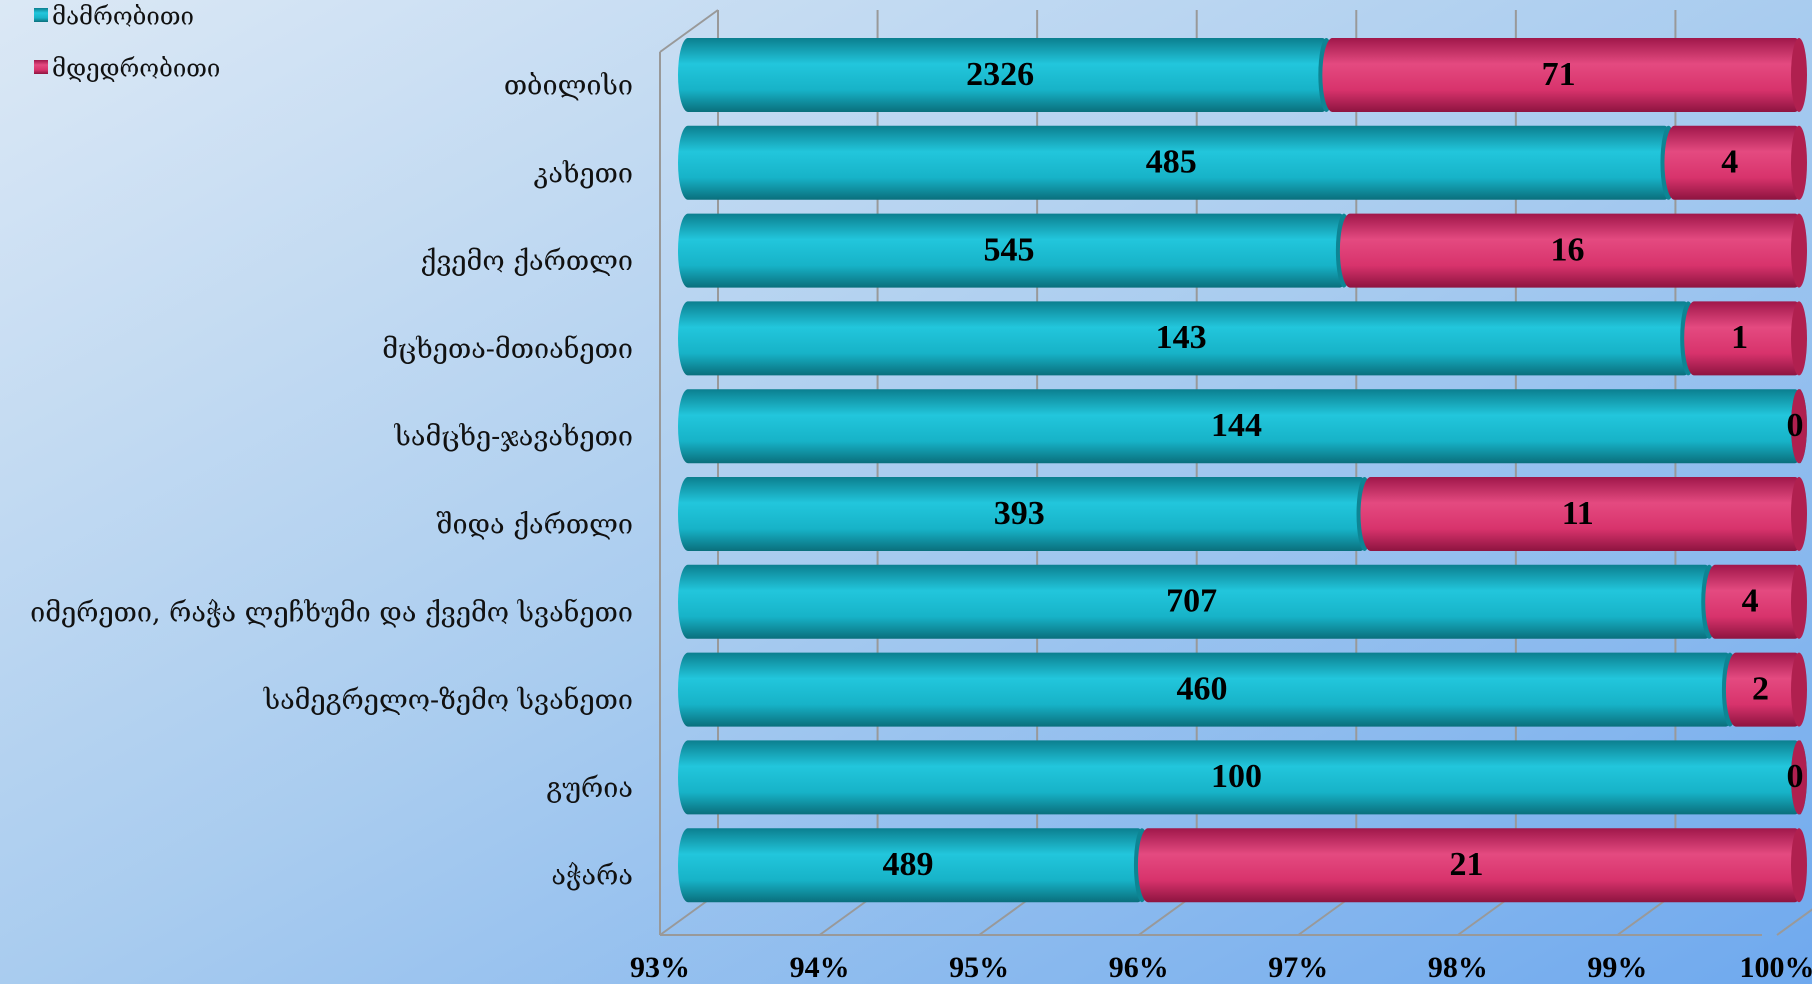  What do you see at coordinates (820, 967) in the screenshot?
I see `x-tick-label: 94%` at bounding box center [820, 967].